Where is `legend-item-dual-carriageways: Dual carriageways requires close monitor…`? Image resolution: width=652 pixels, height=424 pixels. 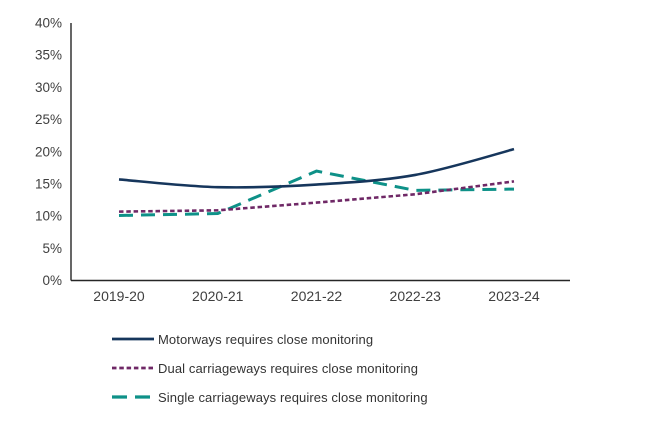
legend-item-dual-carriageways: Dual carriageways requires close monitor… is located at coordinates (270, 368).